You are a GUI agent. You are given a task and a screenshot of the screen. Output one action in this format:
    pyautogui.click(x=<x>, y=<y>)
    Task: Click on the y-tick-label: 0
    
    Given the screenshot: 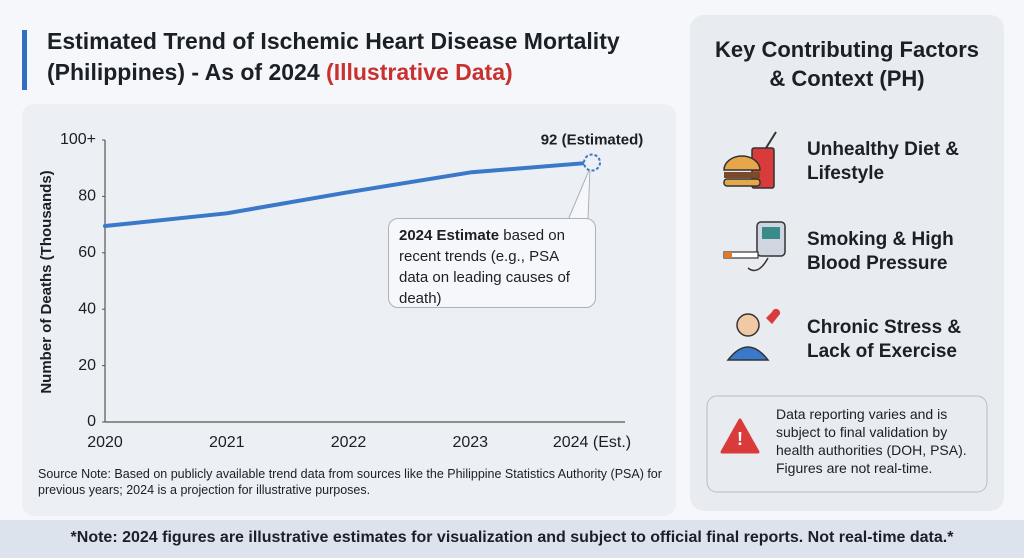 What is the action you would take?
    pyautogui.click(x=91, y=421)
    